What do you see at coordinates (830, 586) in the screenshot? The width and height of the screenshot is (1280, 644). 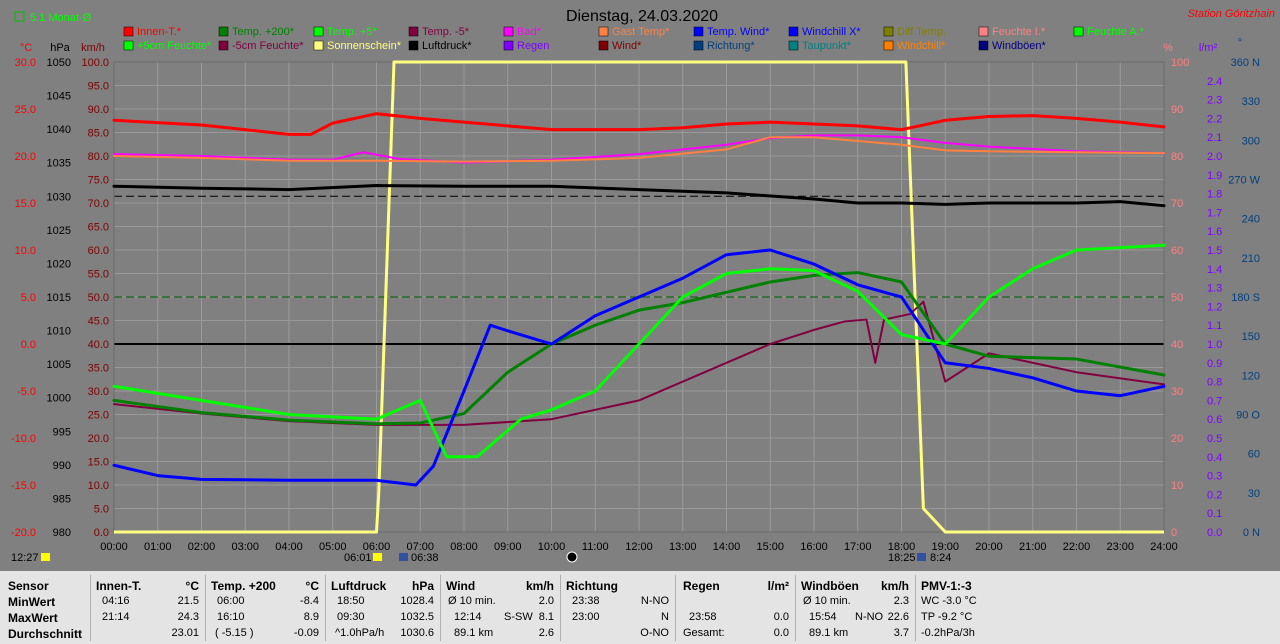 I see `stats-windboeen-title: Windböen` at bounding box center [830, 586].